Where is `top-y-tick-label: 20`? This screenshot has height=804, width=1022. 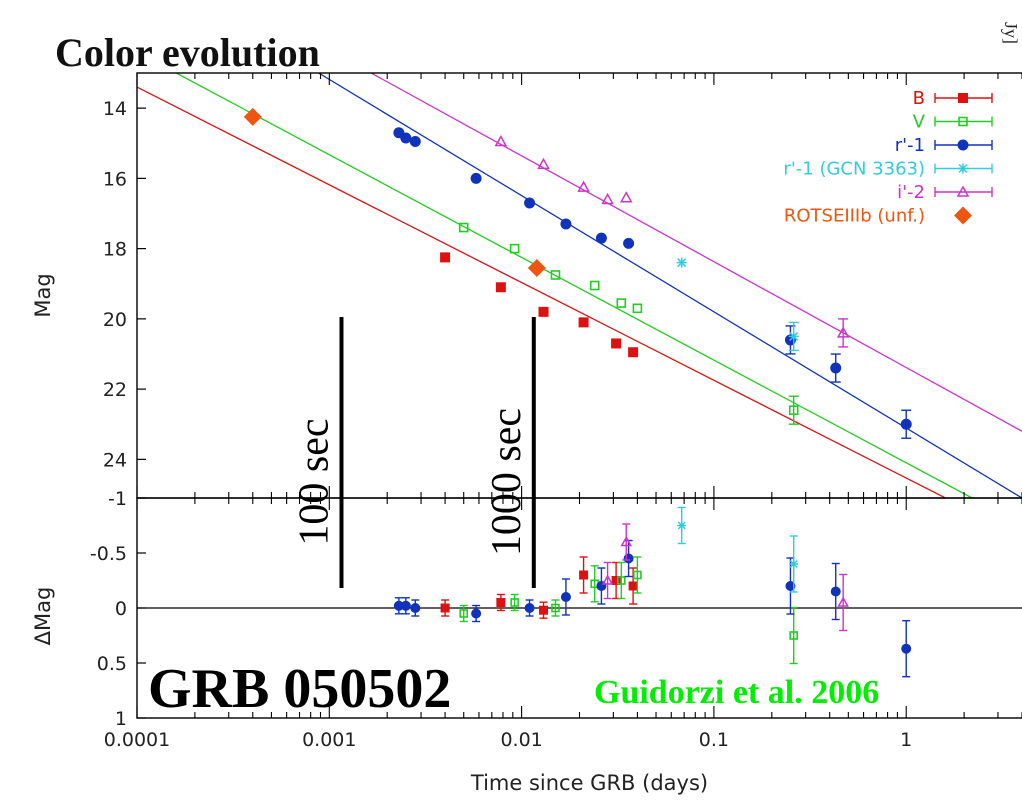
top-y-tick-label: 20 is located at coordinates (115, 320).